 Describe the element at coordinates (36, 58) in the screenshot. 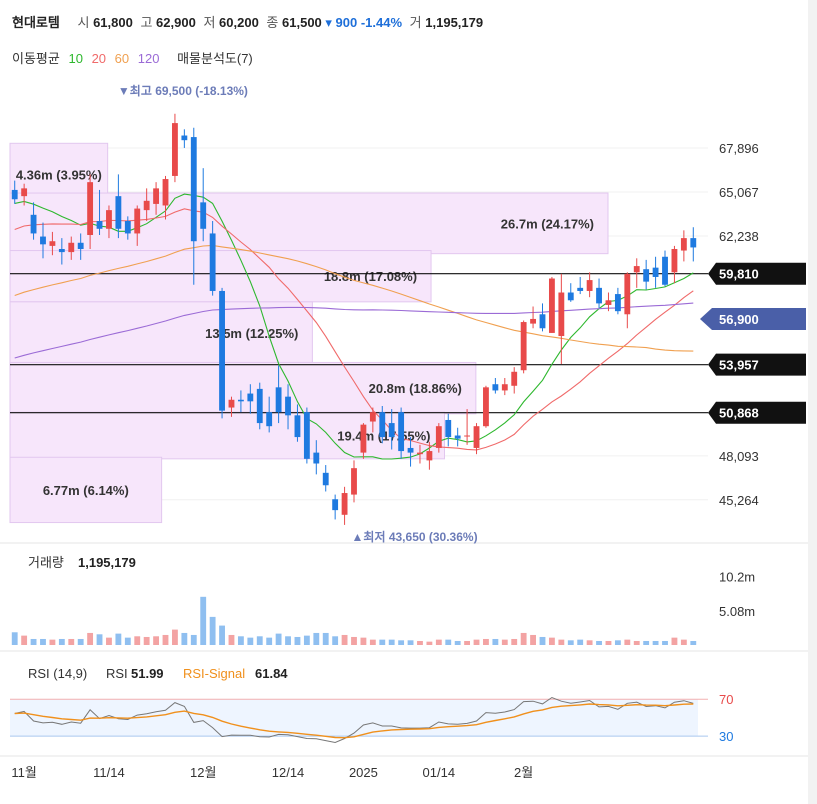

I see `ma-label: 이동평균` at that location.